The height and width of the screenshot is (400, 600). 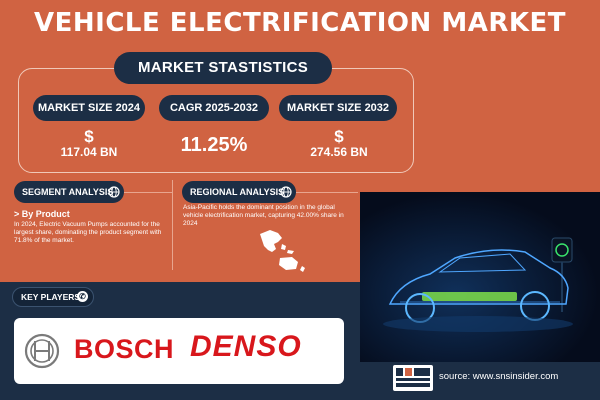 I want to click on bosch-logo: BOSCH, so click(x=124, y=349).